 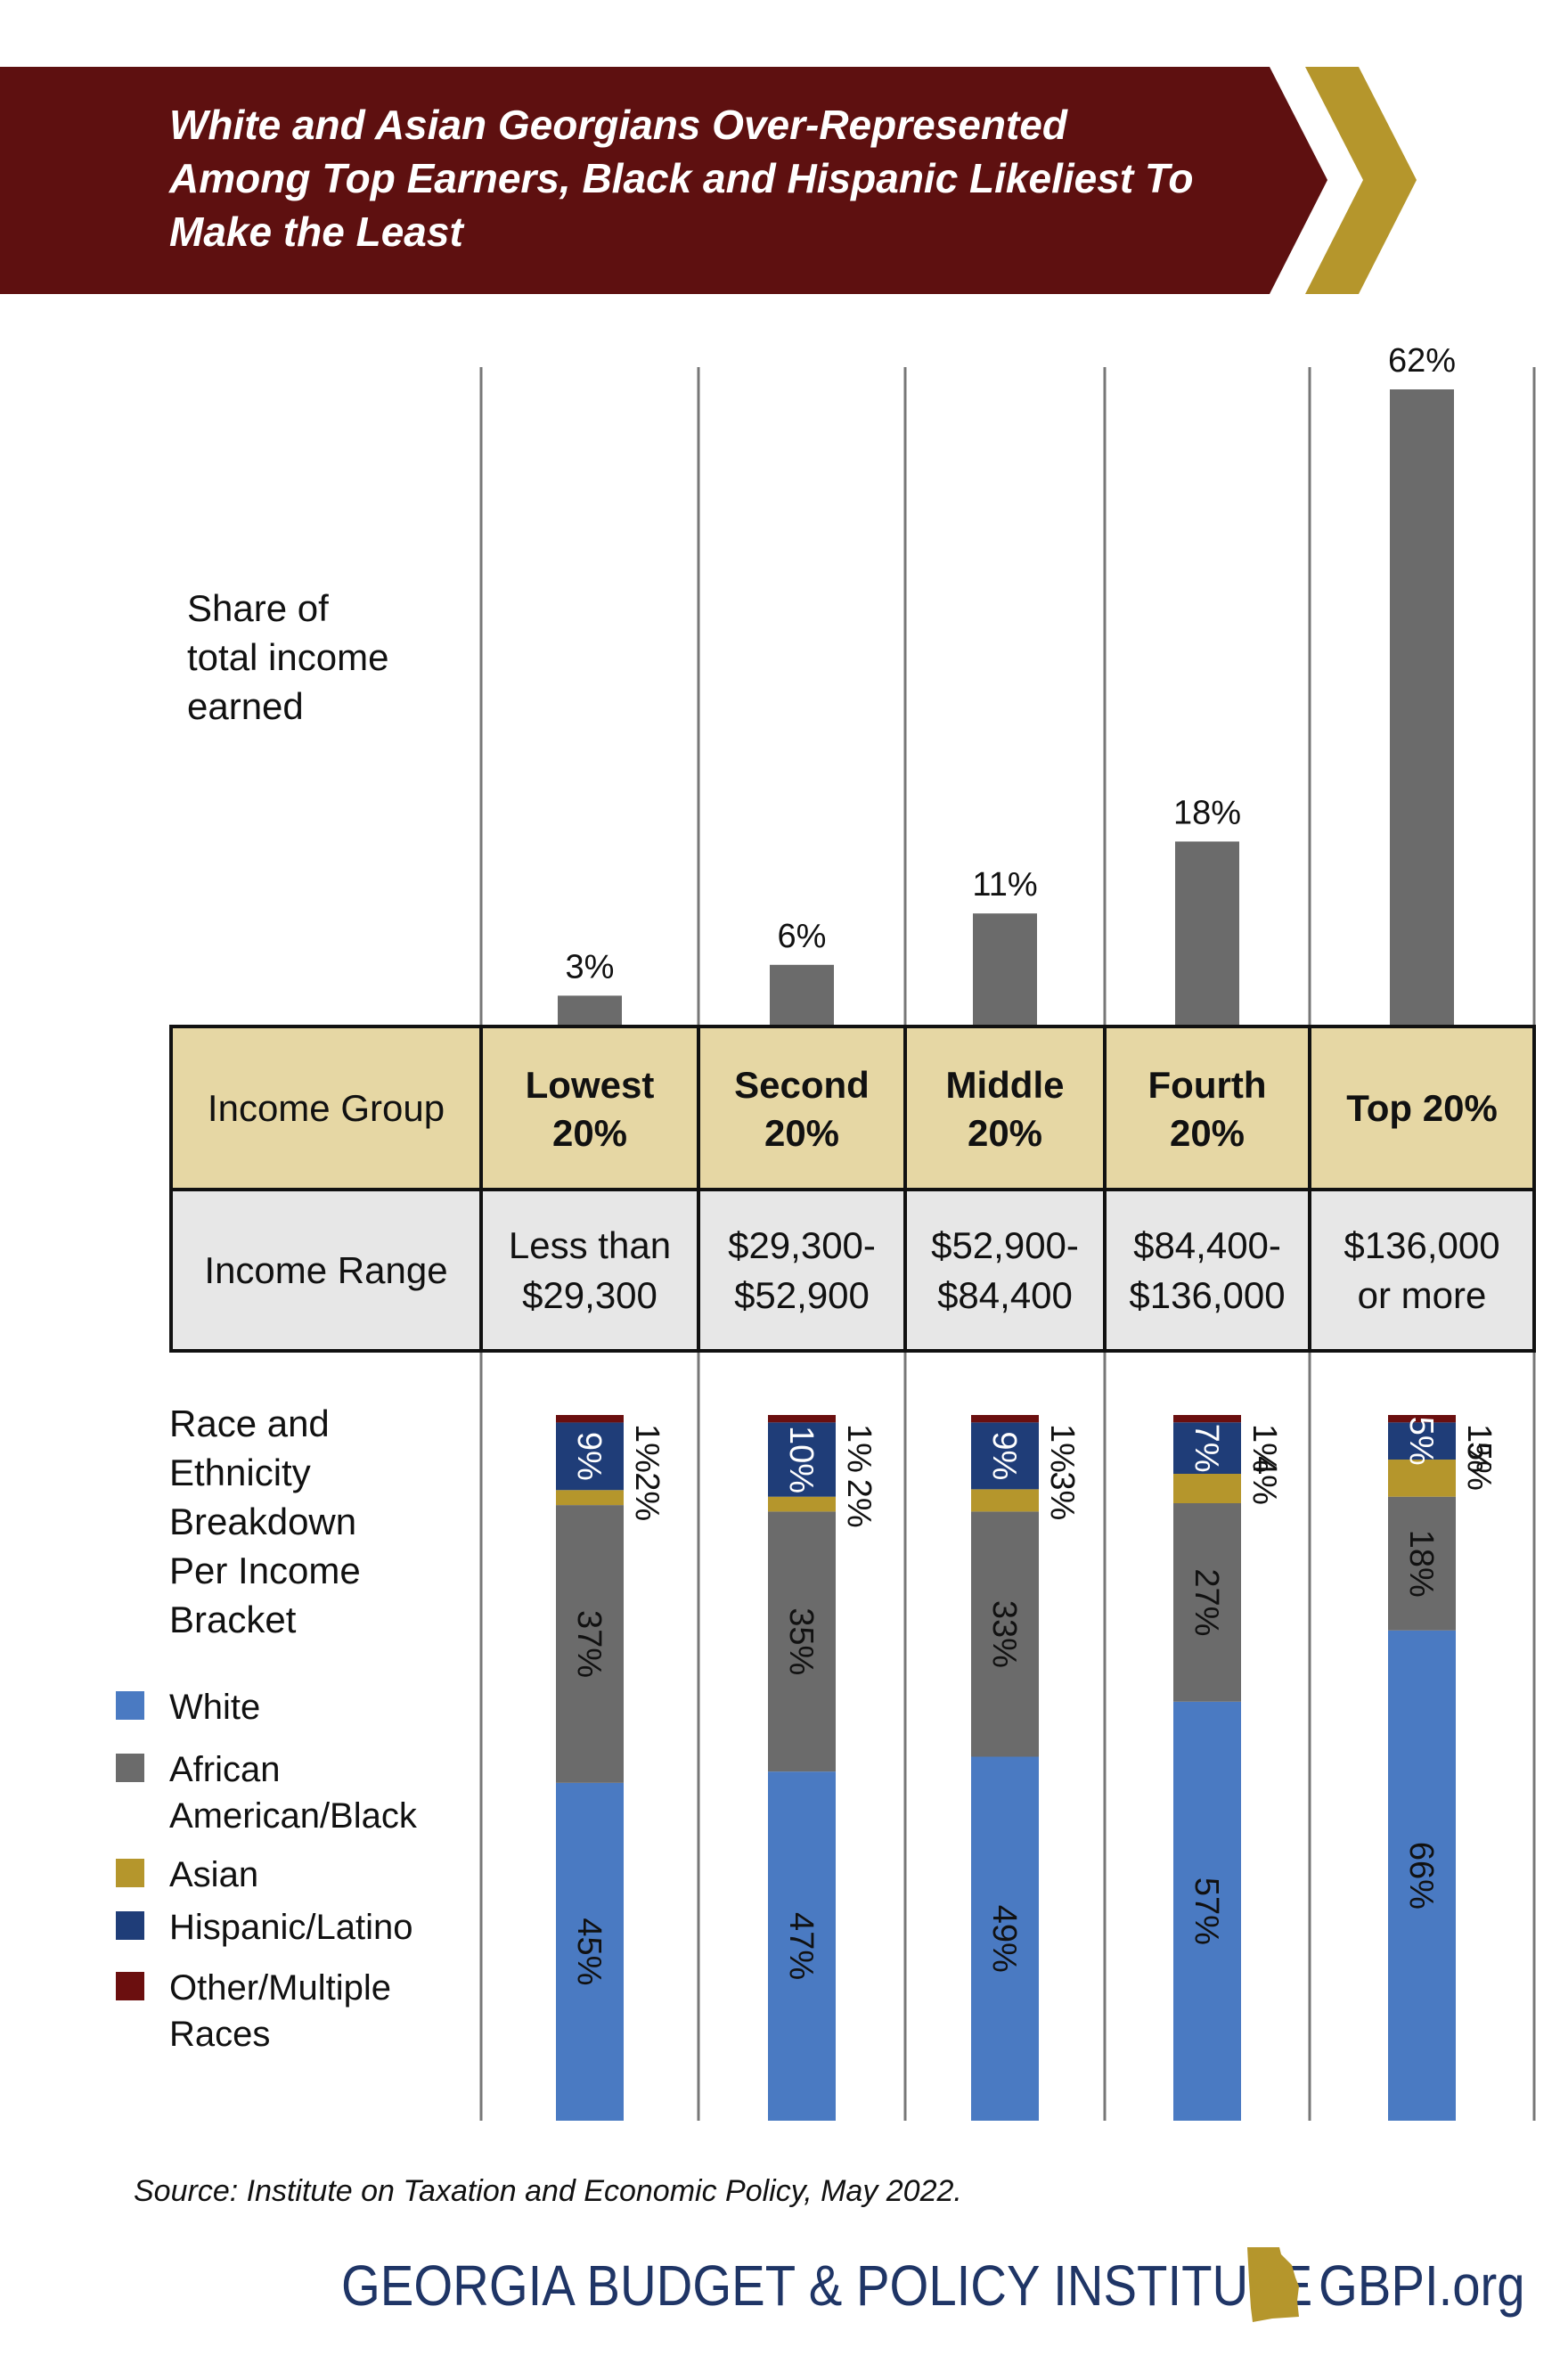 What do you see at coordinates (802, 1295) in the screenshot?
I see `income-range-value: $52,900` at bounding box center [802, 1295].